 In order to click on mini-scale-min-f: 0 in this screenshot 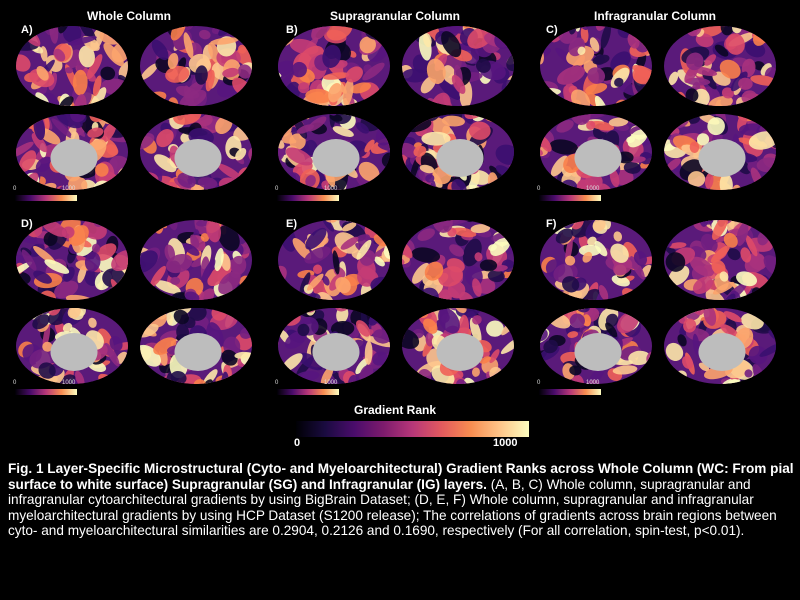, I will do `click(539, 383)`.